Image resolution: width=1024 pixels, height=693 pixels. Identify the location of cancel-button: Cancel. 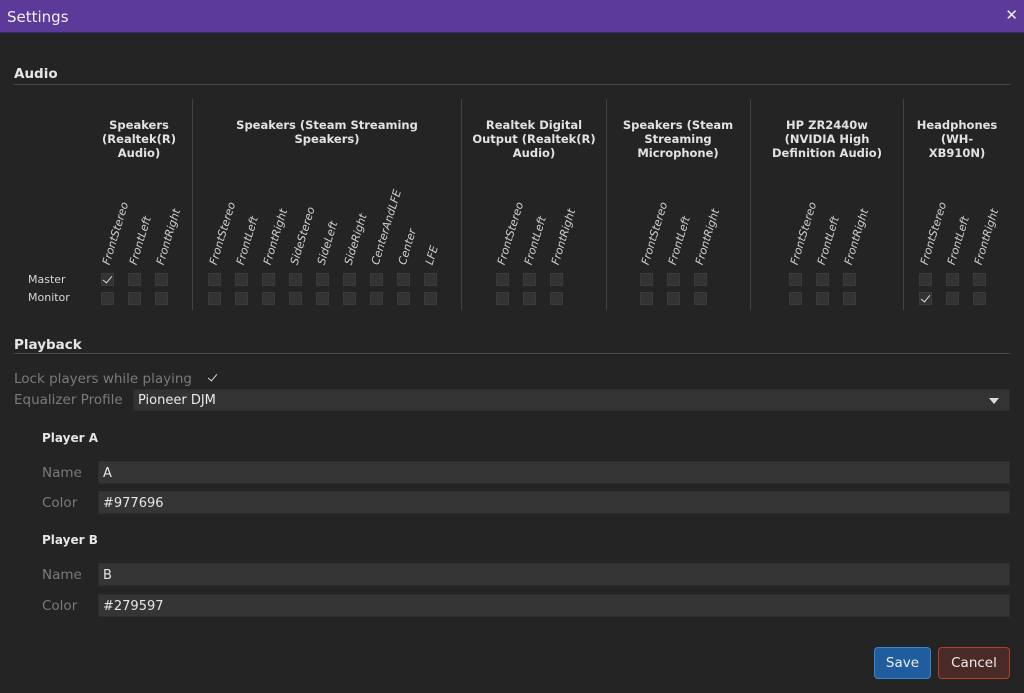
(974, 663).